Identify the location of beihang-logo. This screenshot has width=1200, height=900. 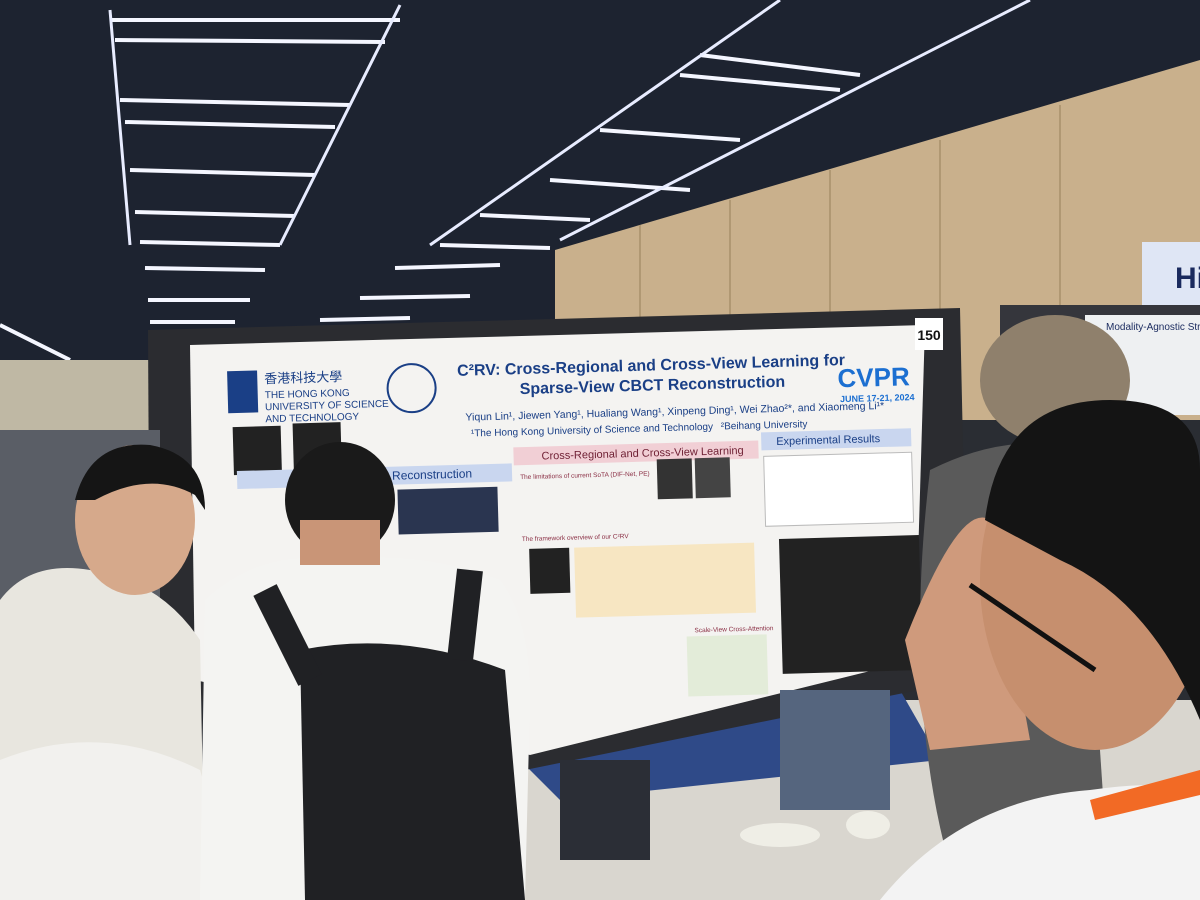
(411, 388).